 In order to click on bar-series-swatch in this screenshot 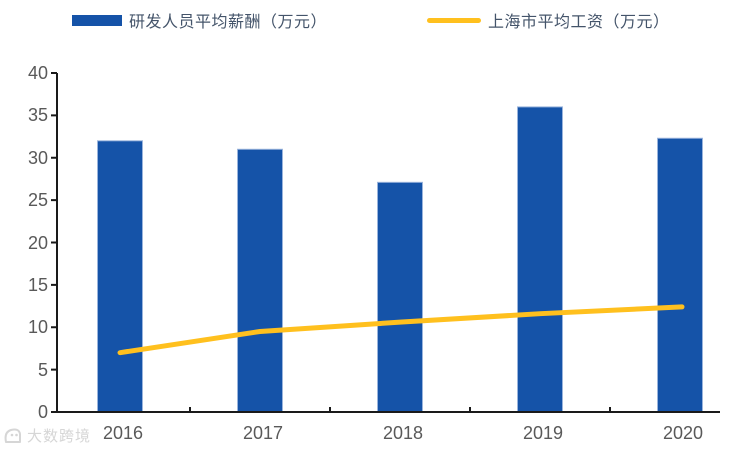, I will do `click(97, 20)`.